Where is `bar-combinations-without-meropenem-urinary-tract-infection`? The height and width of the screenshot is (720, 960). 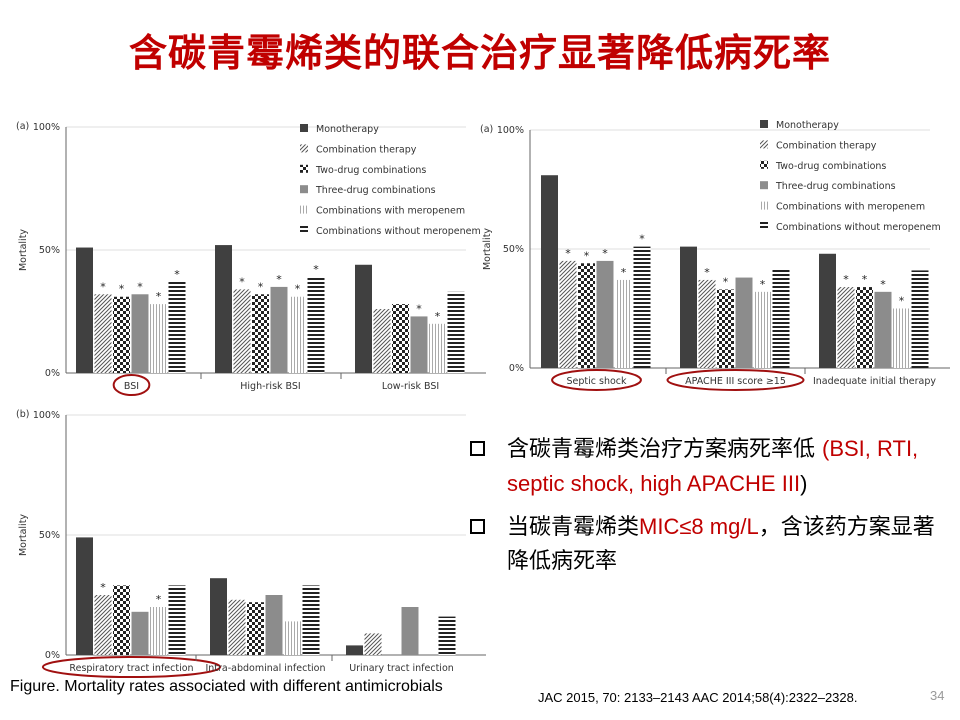
bar-combinations-without-meropenem-urinary-tract-infection is located at coordinates (447, 635).